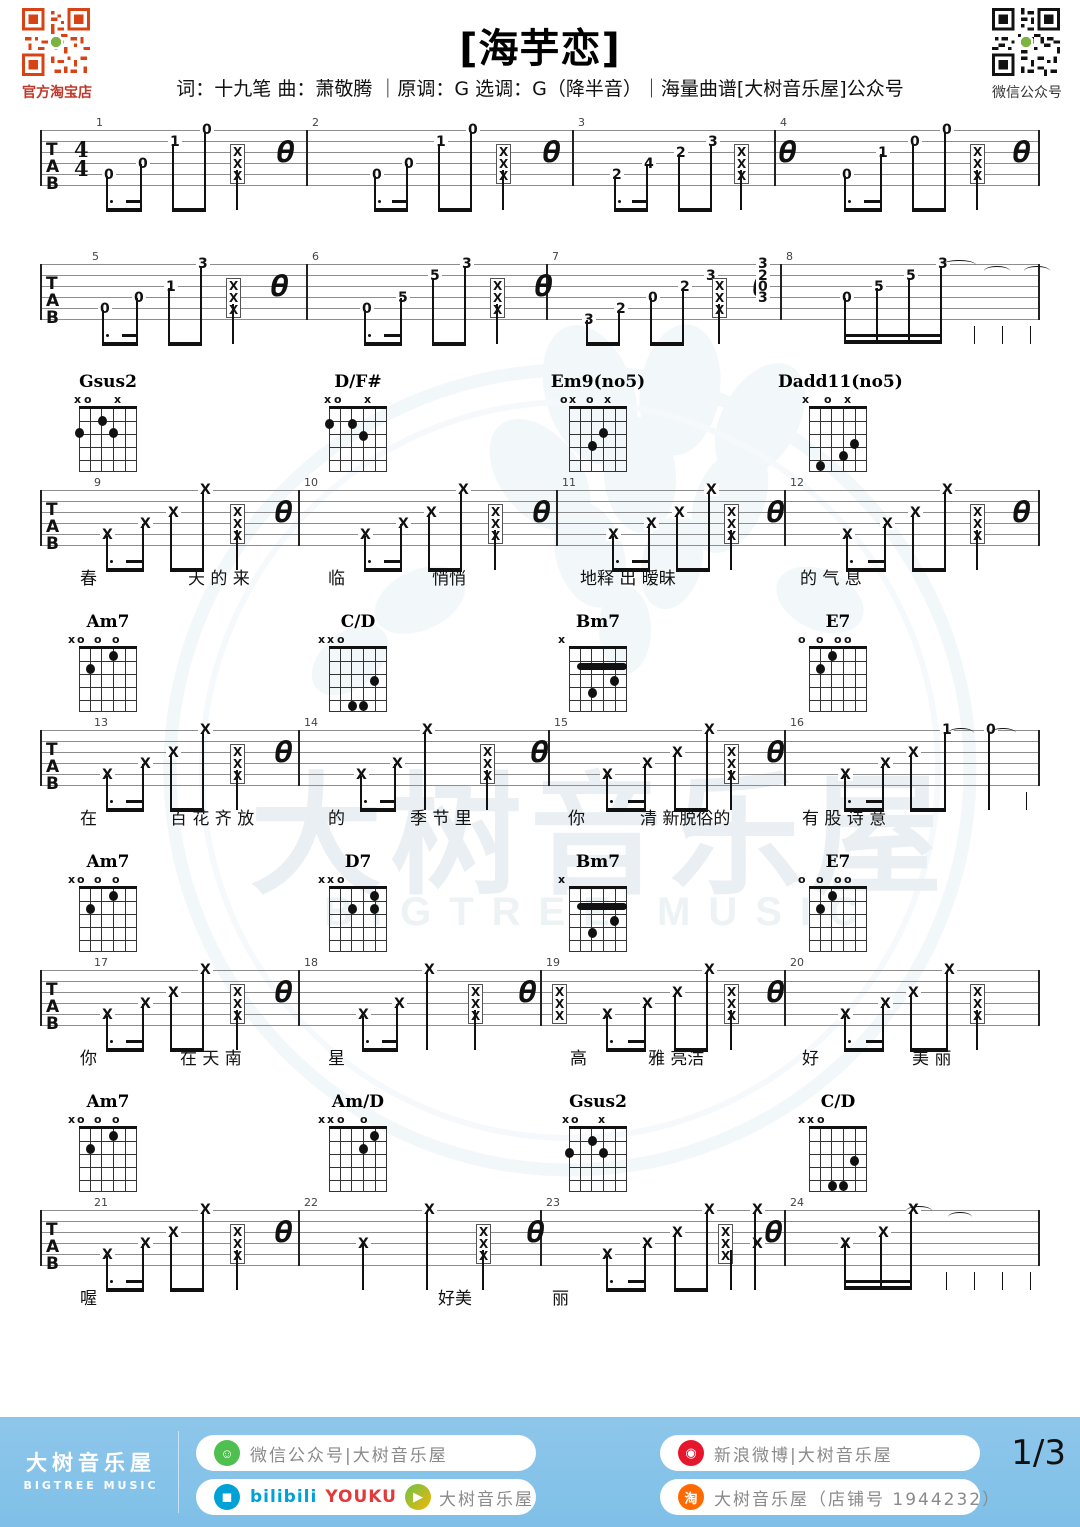 The height and width of the screenshot is (1527, 1080). What do you see at coordinates (108, 862) in the screenshot?
I see `chord-name: Am7` at bounding box center [108, 862].